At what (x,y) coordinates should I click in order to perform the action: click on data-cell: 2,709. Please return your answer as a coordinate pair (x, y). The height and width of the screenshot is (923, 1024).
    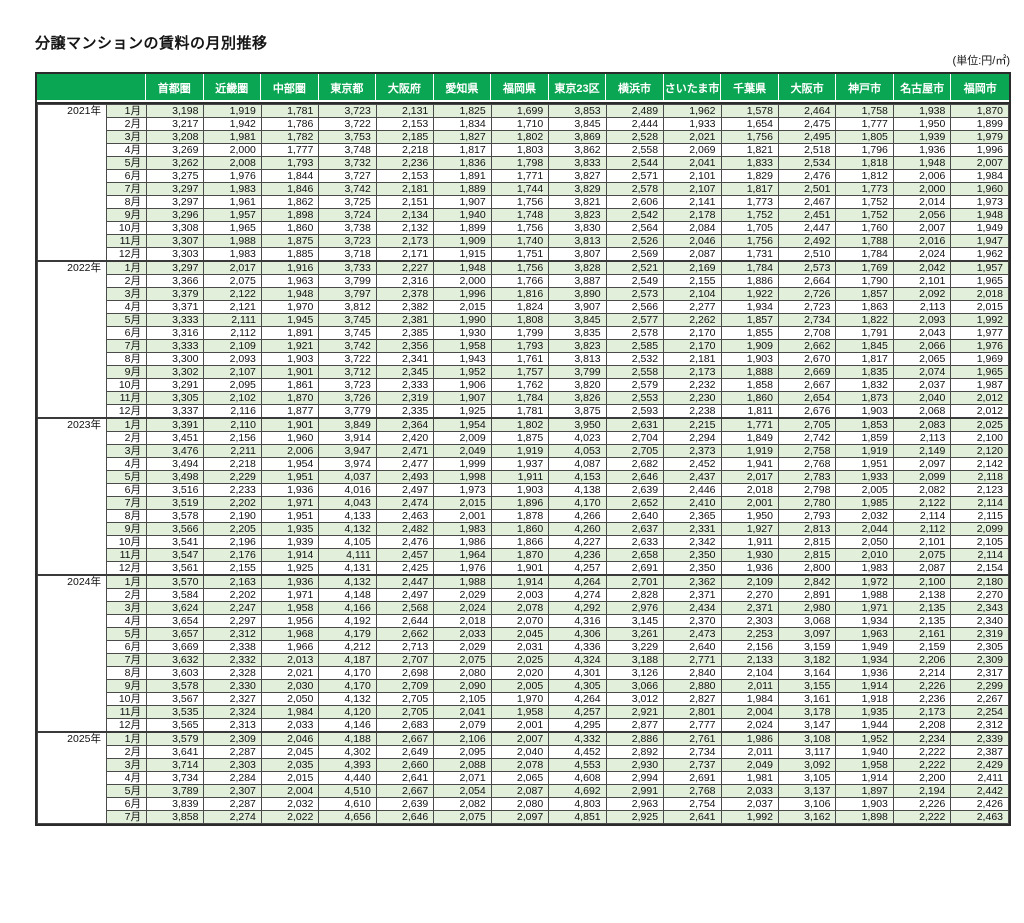
    Looking at the image, I should click on (405, 686).